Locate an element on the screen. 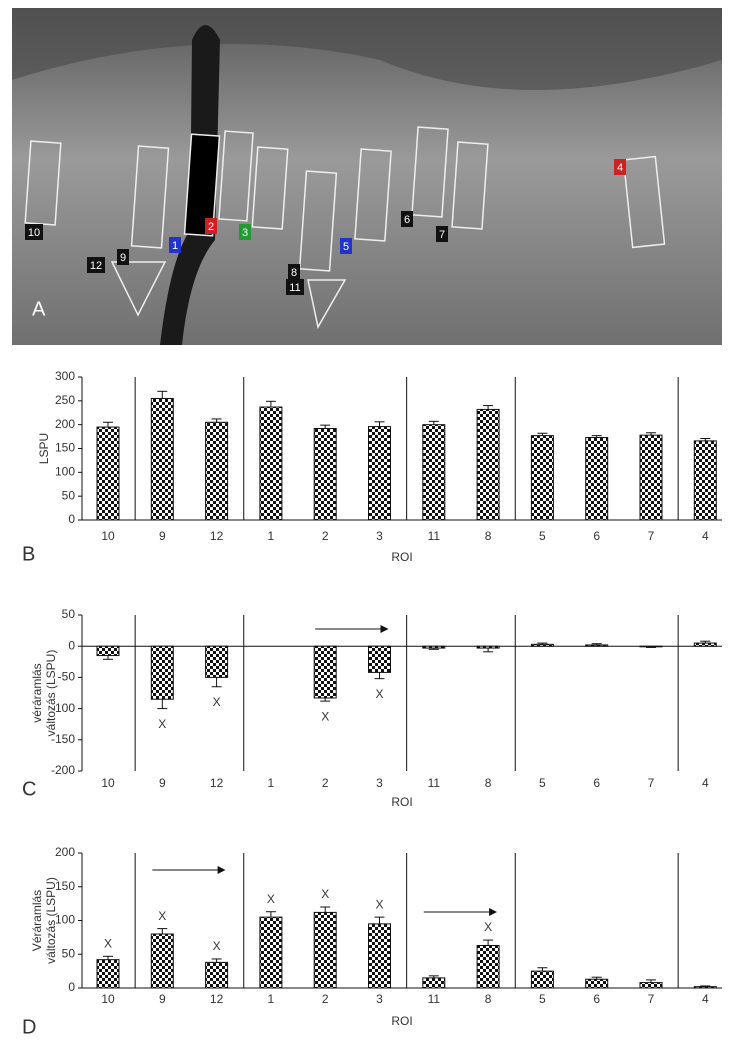  x-tick-label: 12 is located at coordinates (217, 783).